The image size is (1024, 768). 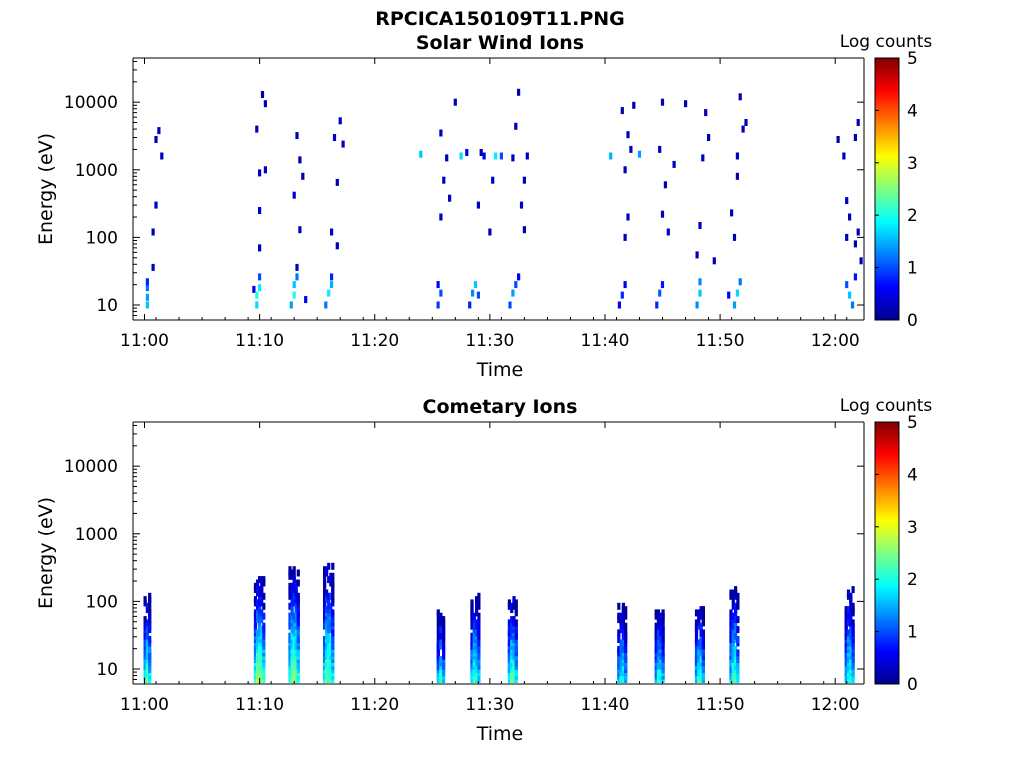 What do you see at coordinates (912, 633) in the screenshot?
I see `colorbar-tick-label: 1` at bounding box center [912, 633].